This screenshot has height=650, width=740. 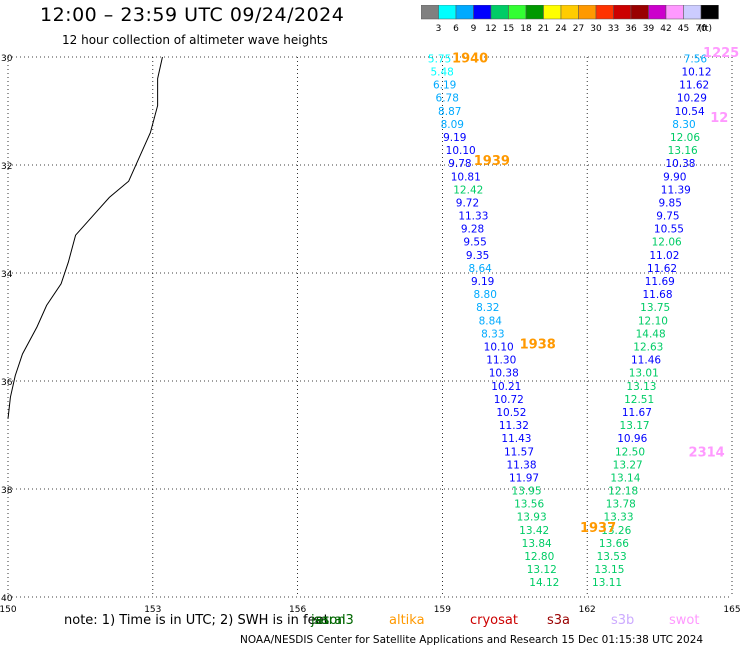 What do you see at coordinates (534, 531) in the screenshot?
I see `track-value: 13.42` at bounding box center [534, 531].